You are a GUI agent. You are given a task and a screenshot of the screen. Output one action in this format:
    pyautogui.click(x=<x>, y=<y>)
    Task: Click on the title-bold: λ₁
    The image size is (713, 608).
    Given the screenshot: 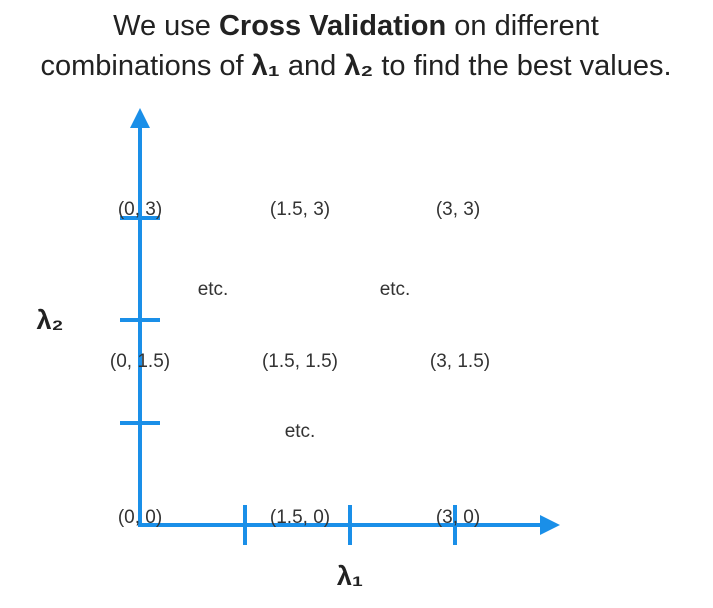 What is the action you would take?
    pyautogui.click(x=266, y=66)
    